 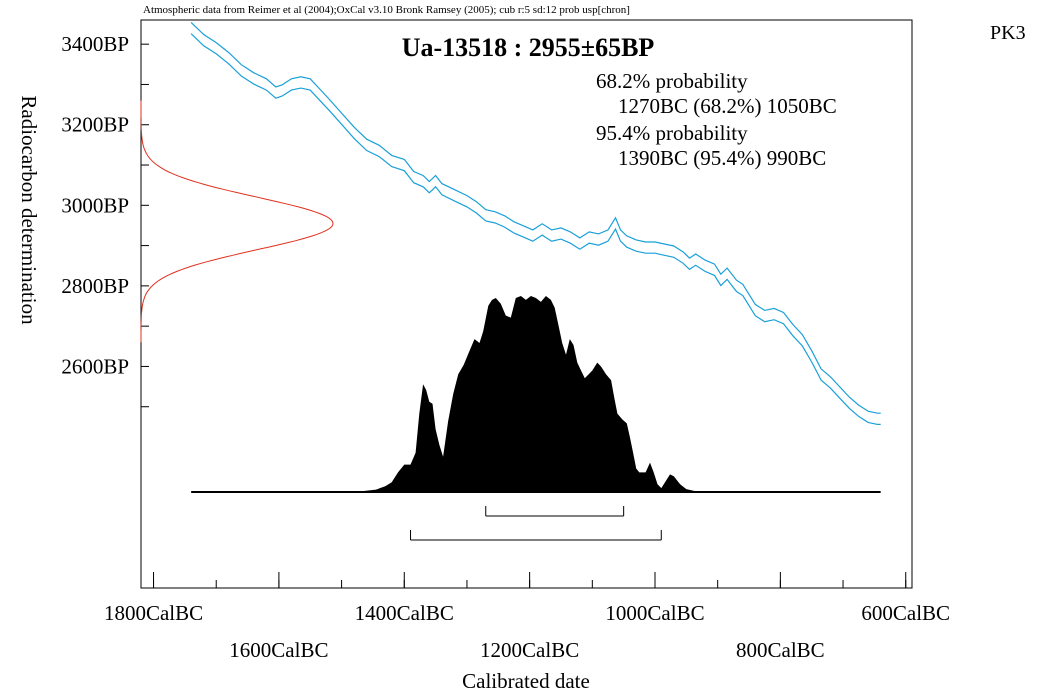 What do you see at coordinates (654, 613) in the screenshot?
I see `x-tick-label: 1000CalBC` at bounding box center [654, 613].